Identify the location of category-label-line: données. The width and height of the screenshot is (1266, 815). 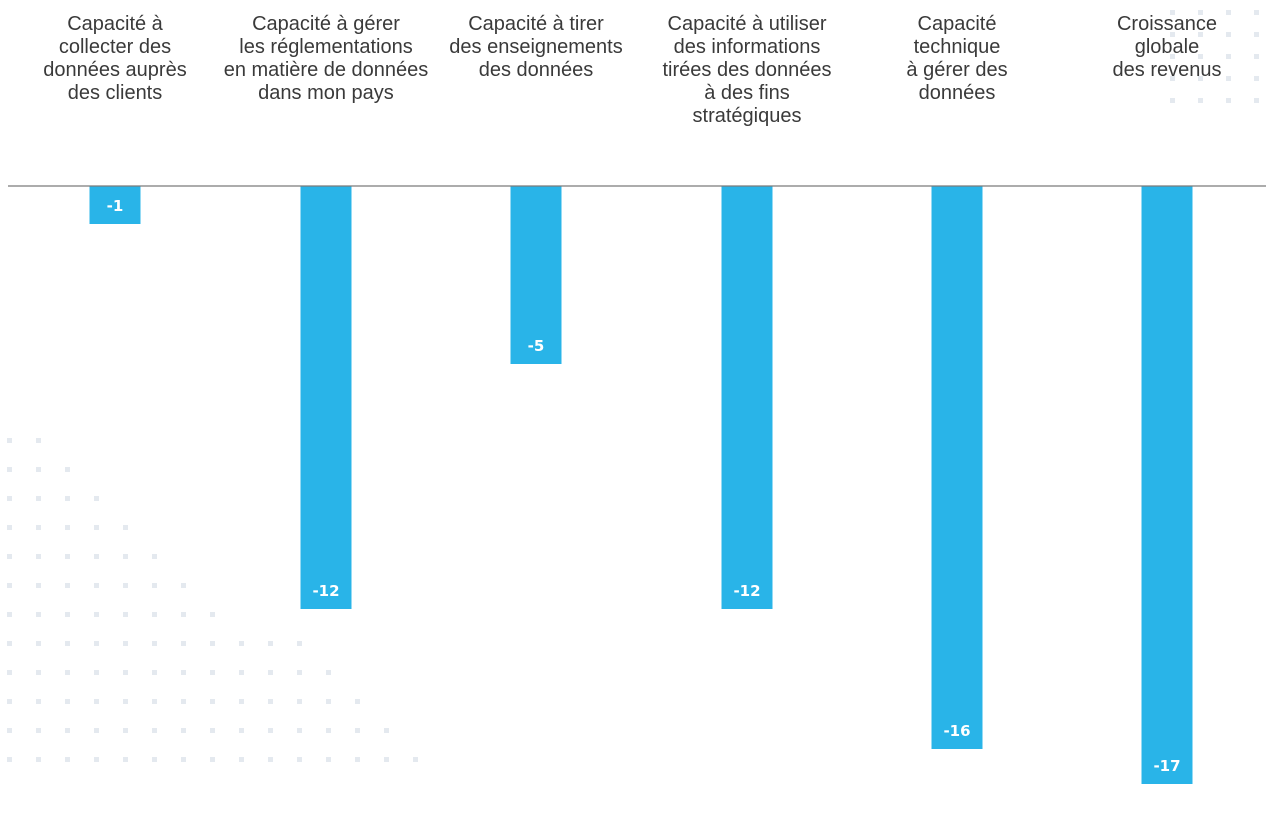
(957, 93).